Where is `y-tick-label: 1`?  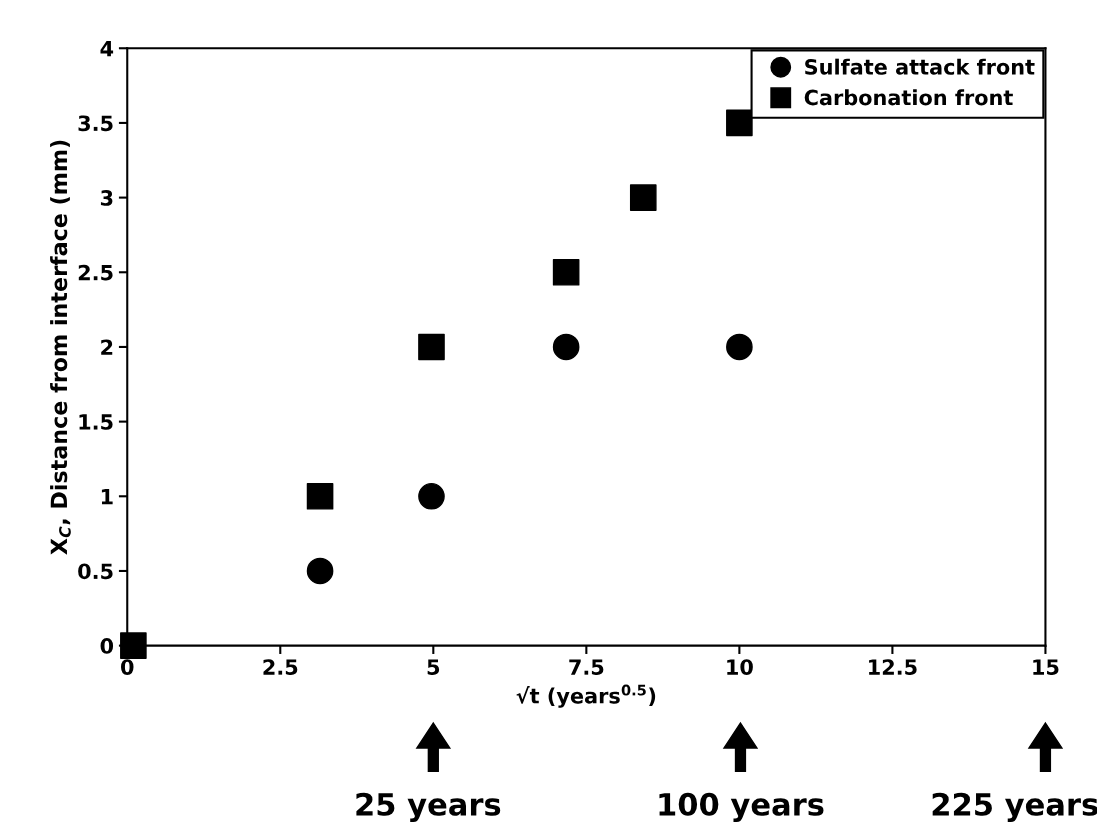 y-tick-label: 1 is located at coordinates (107, 497).